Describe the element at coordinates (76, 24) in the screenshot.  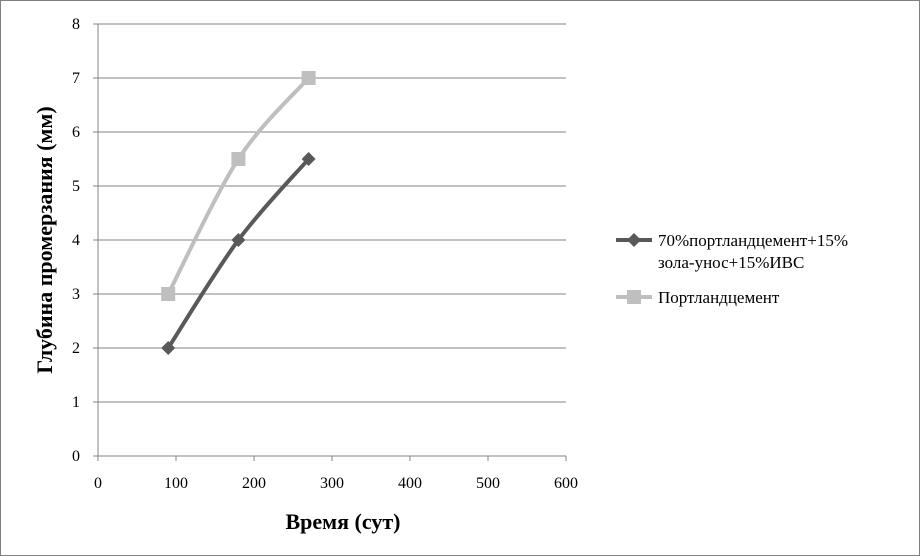
I see `y-tick-label: 8` at that location.